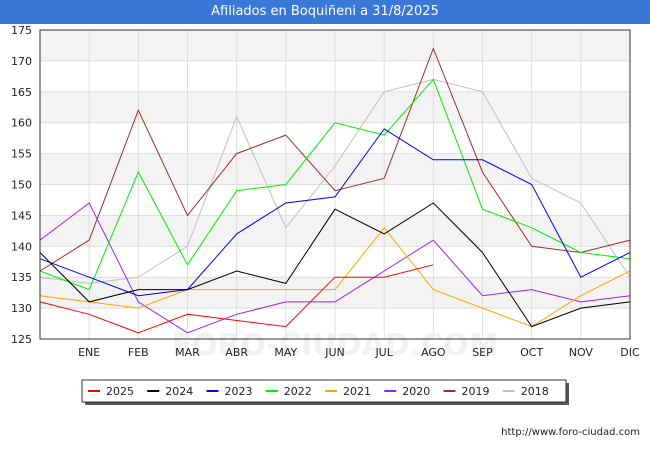 This screenshot has width=650, height=450. What do you see at coordinates (21, 308) in the screenshot?
I see `y-tick-label: 130` at bounding box center [21, 308].